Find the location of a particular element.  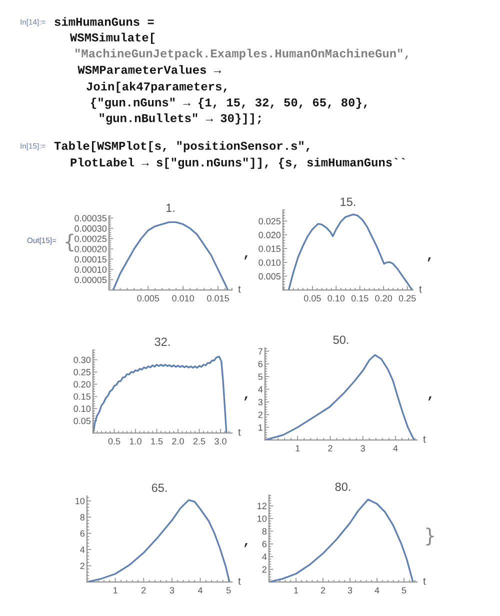

x-tick-label: 0.05 is located at coordinates (312, 298).